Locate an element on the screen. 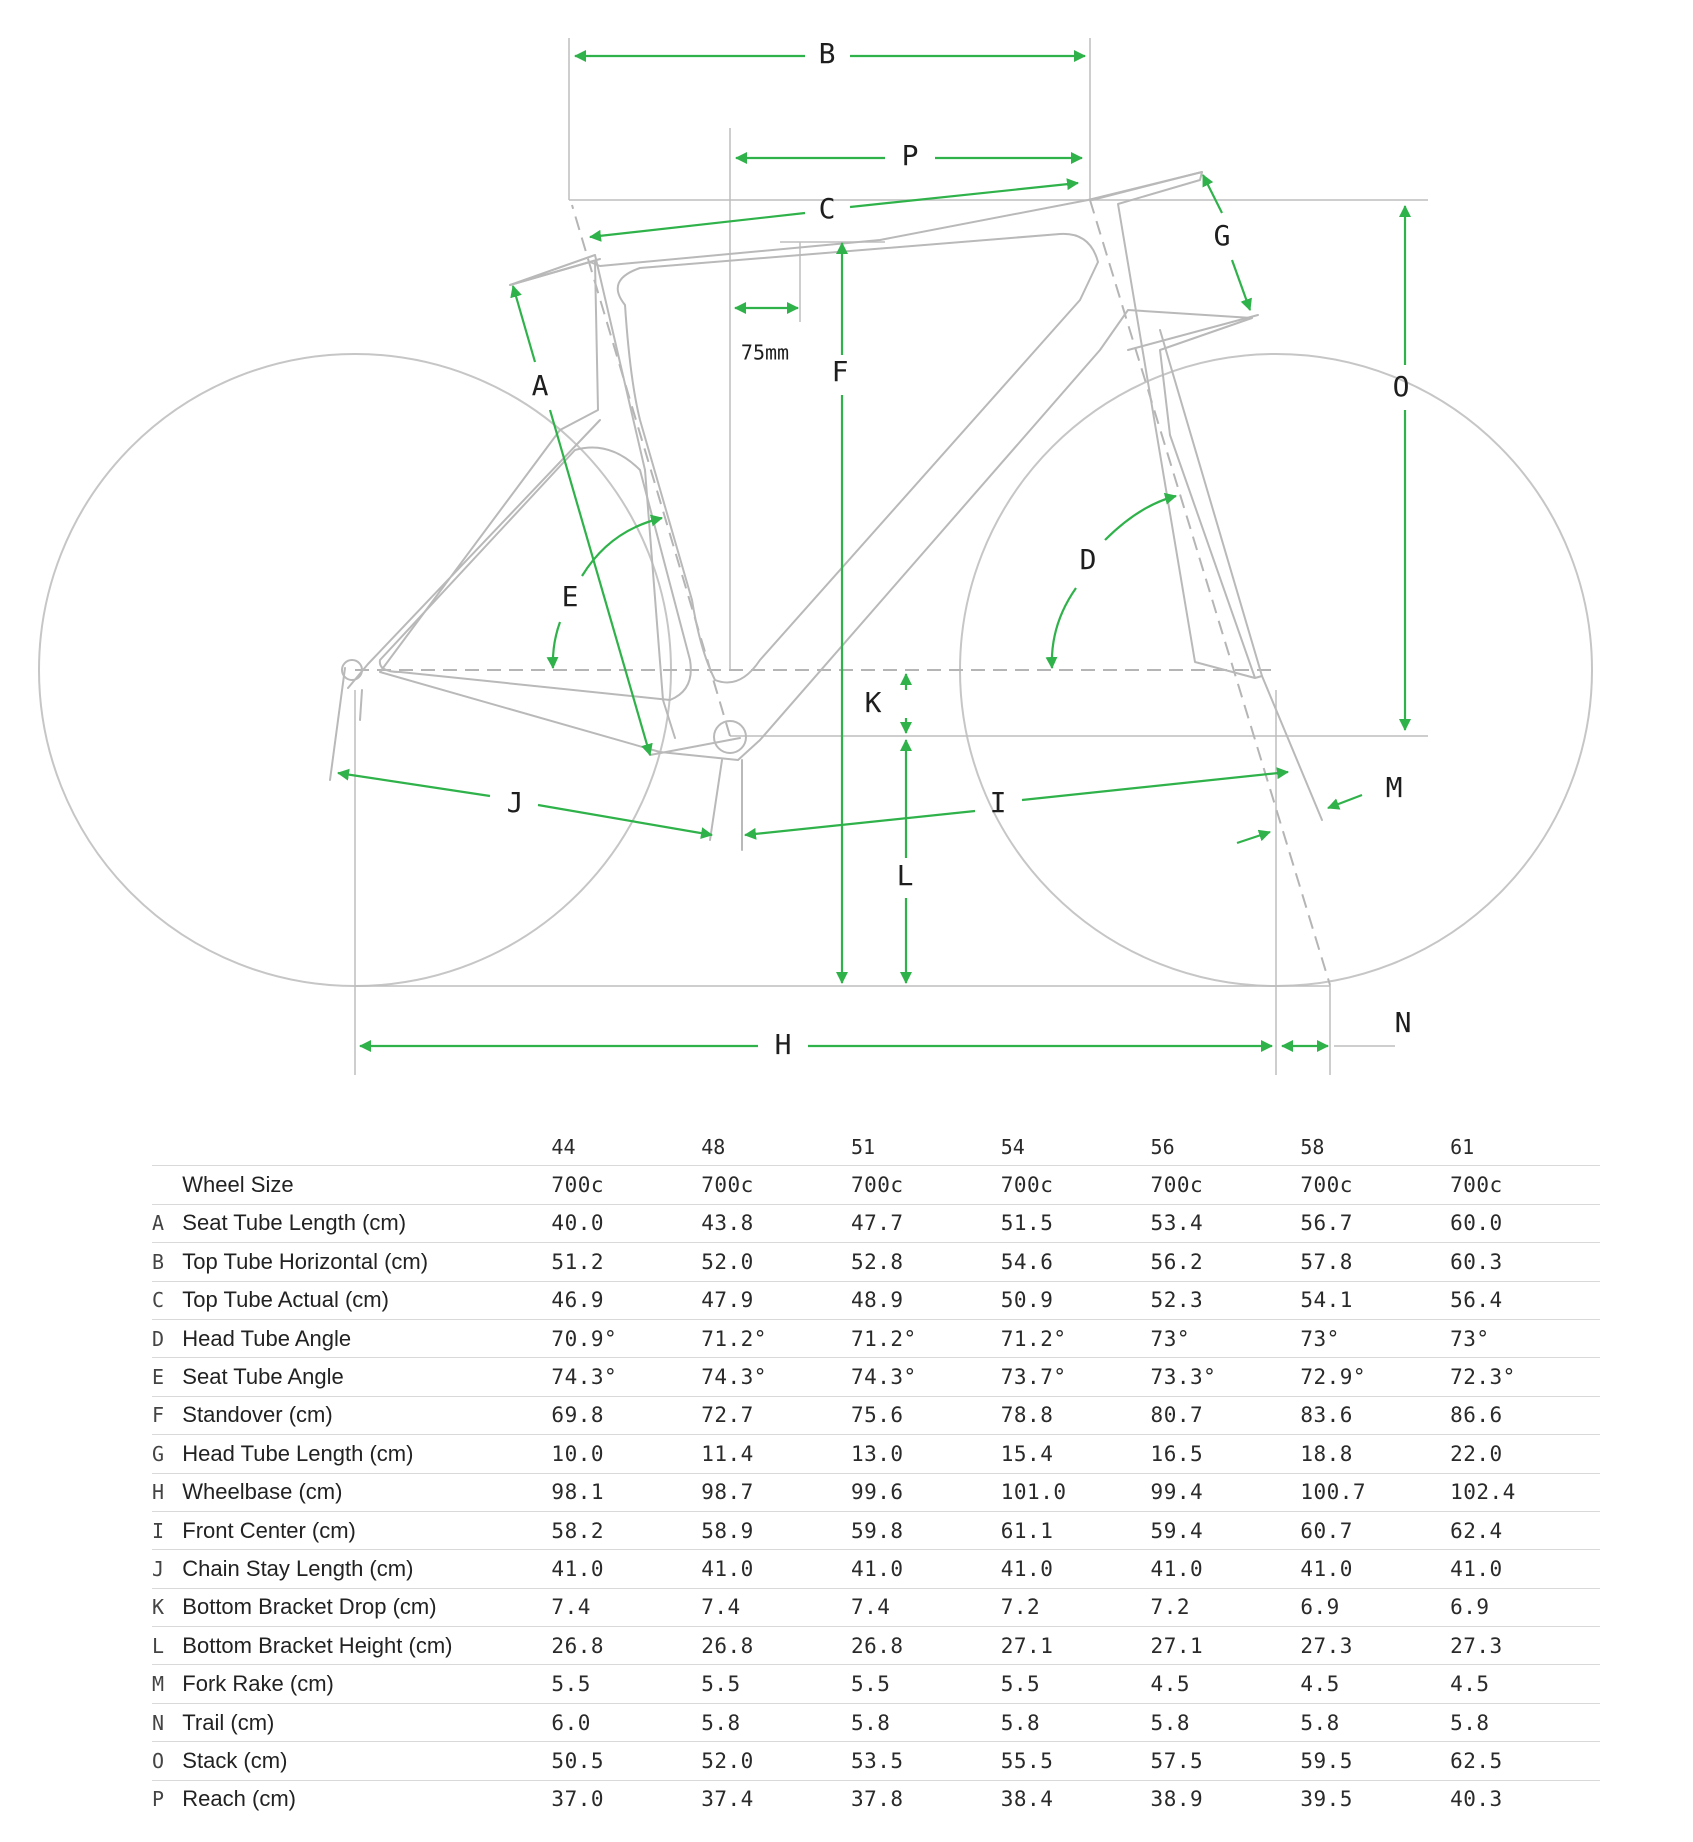 This screenshot has height=1842, width=1693. row-letter: O is located at coordinates (167, 1761).